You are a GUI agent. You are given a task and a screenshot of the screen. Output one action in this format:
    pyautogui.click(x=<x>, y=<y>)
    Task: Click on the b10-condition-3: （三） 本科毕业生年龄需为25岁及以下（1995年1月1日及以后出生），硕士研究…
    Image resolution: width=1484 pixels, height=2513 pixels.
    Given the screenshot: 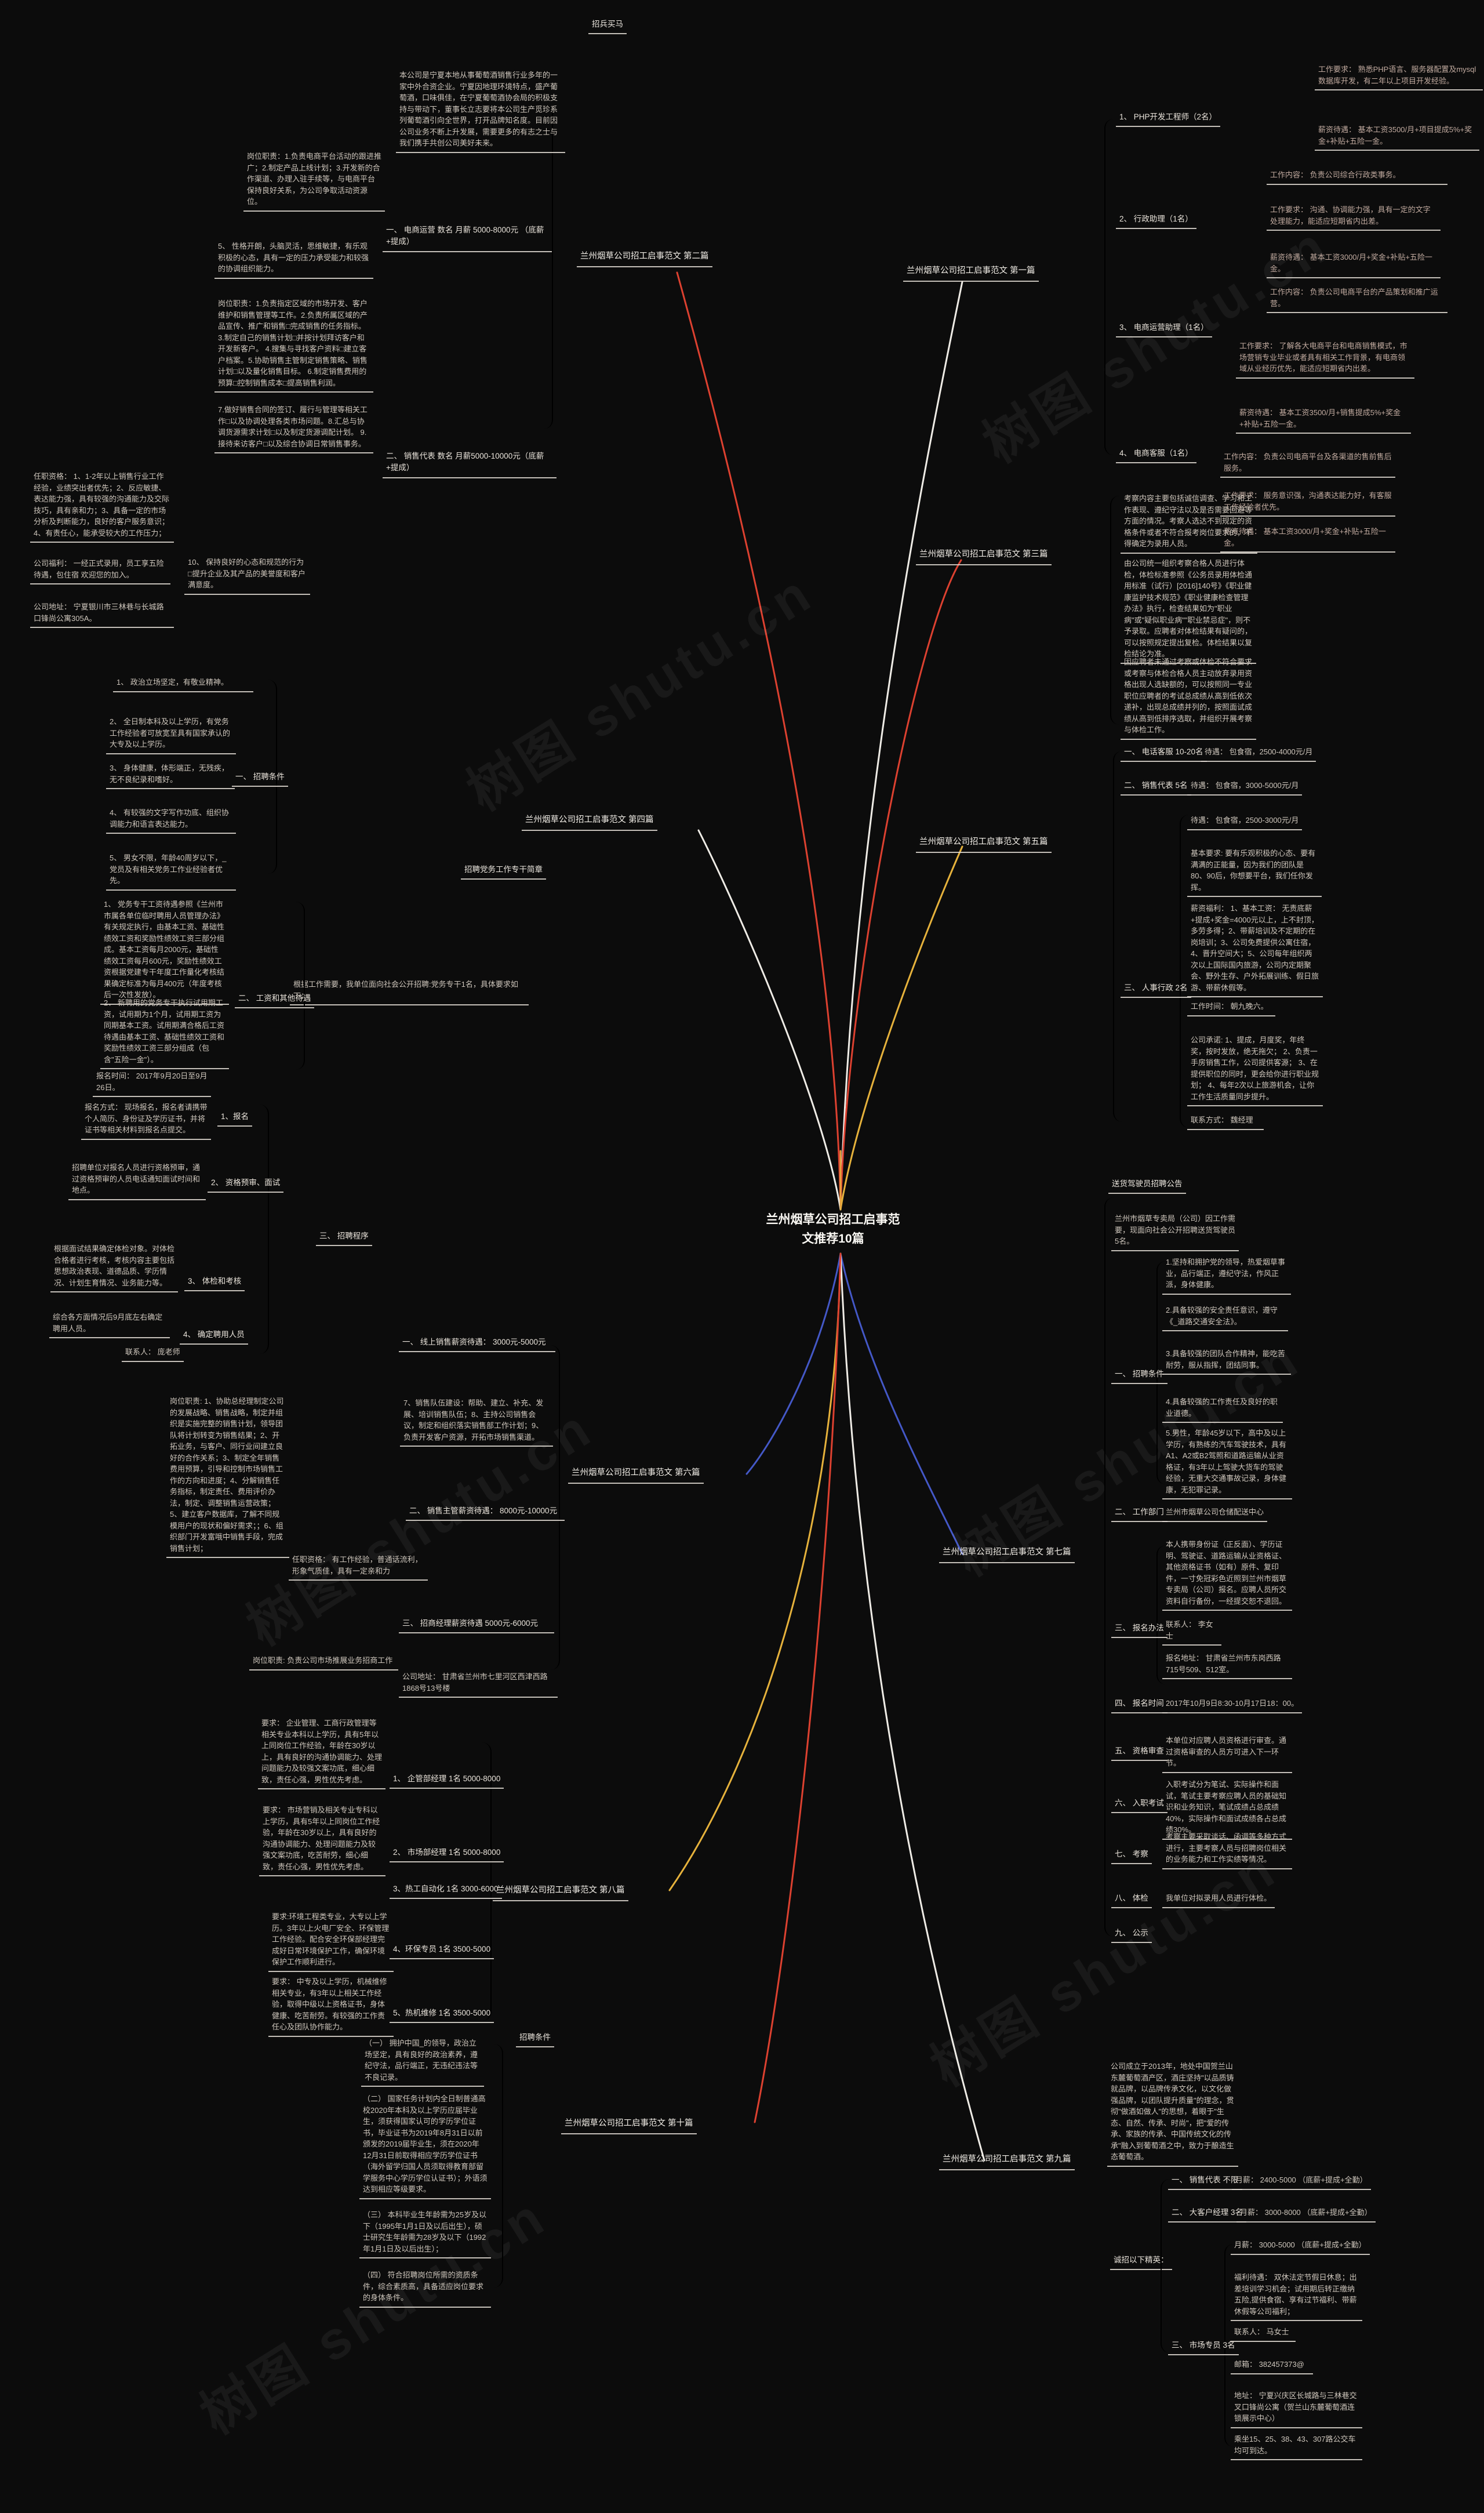 What is the action you would take?
    pyautogui.click(x=425, y=2233)
    